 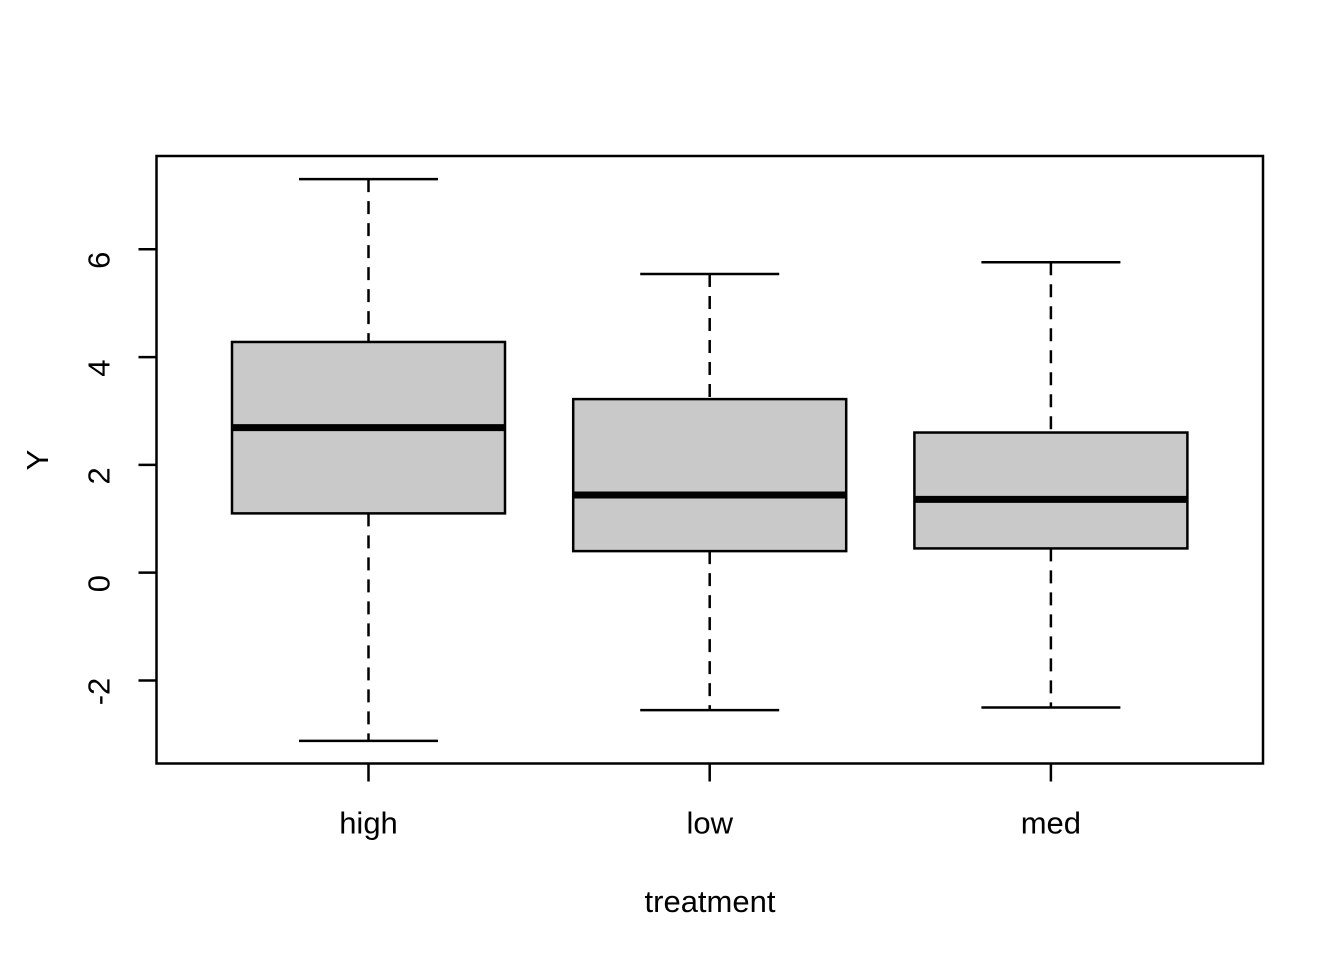 I want to click on box-med, so click(x=1051, y=490).